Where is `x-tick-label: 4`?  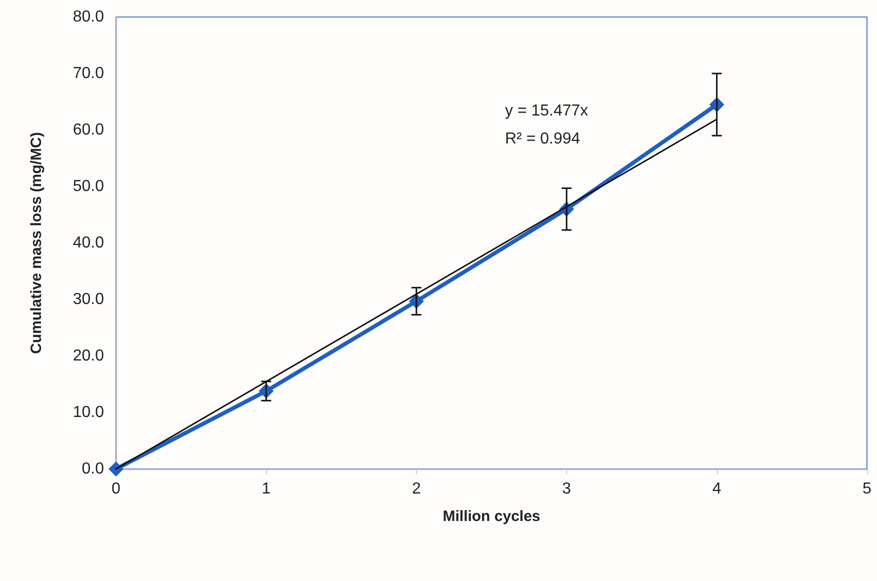
x-tick-label: 4 is located at coordinates (717, 489).